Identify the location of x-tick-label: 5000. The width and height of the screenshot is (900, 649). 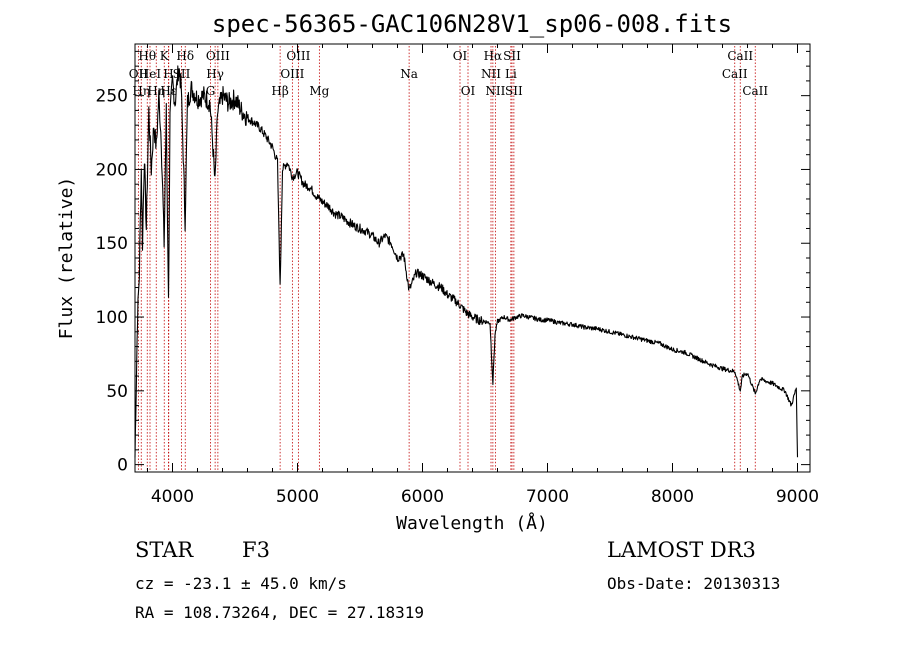
(297, 497).